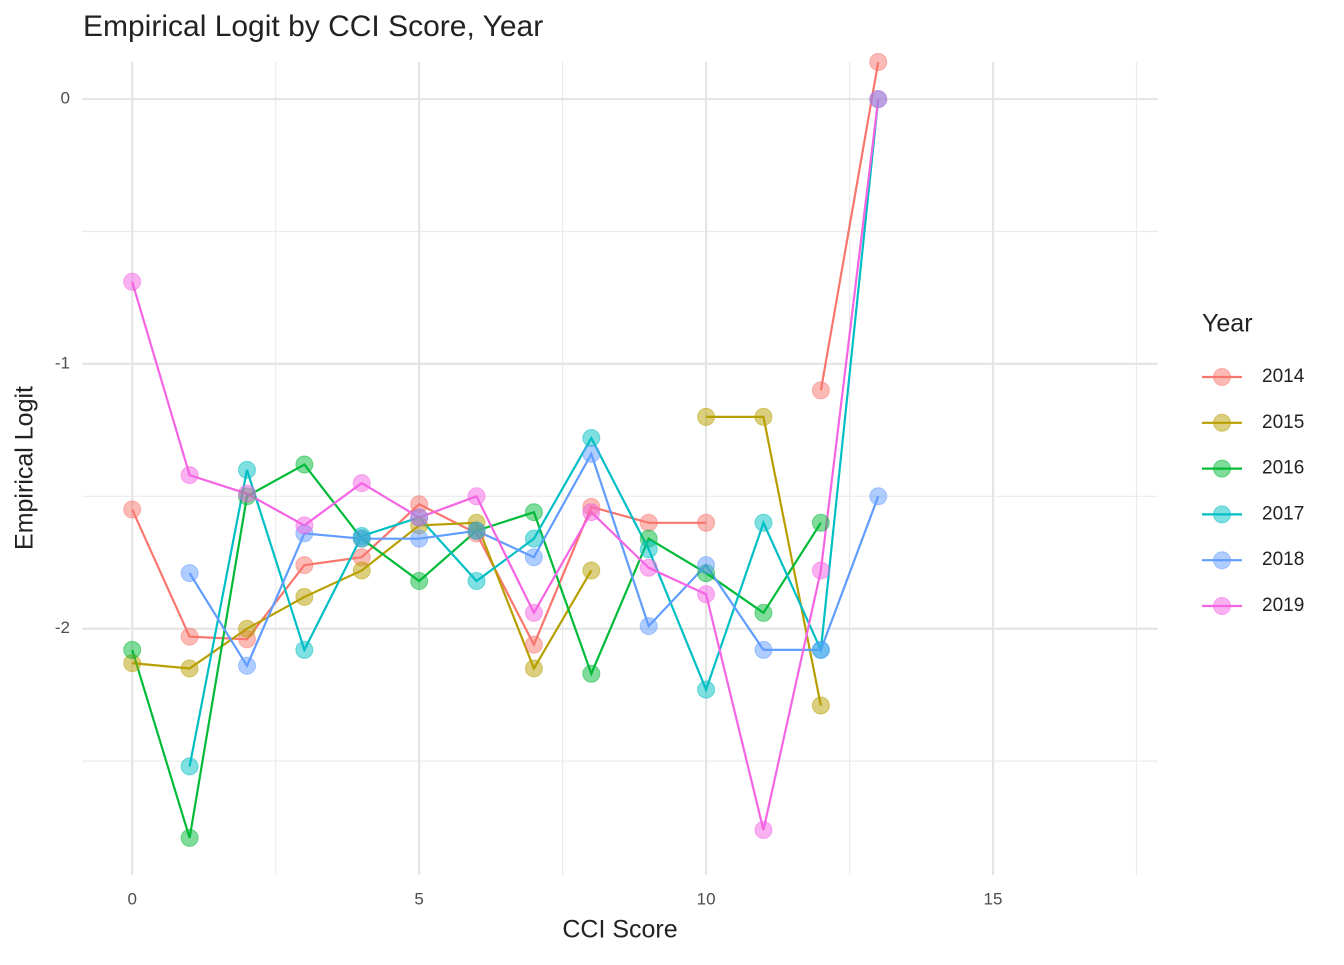  Describe the element at coordinates (1283, 559) in the screenshot. I see `legend-label: 2018` at that location.